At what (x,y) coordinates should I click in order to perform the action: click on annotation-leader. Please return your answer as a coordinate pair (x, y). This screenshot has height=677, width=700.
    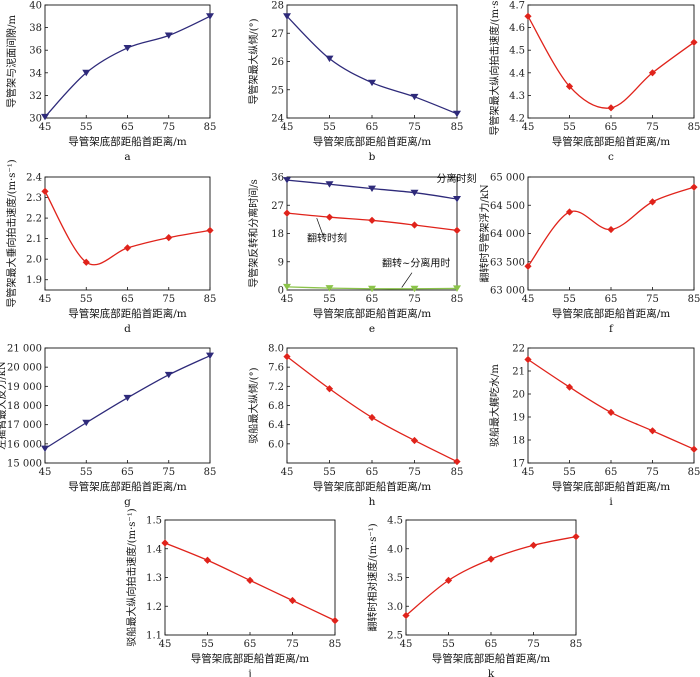
    Looking at the image, I should click on (407, 280).